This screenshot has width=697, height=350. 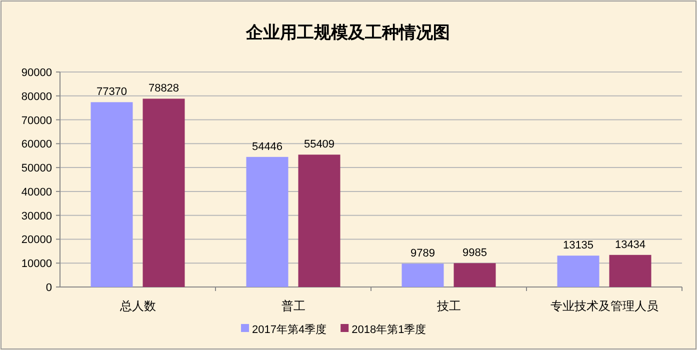 I want to click on data-label: 55409, so click(x=319, y=144).